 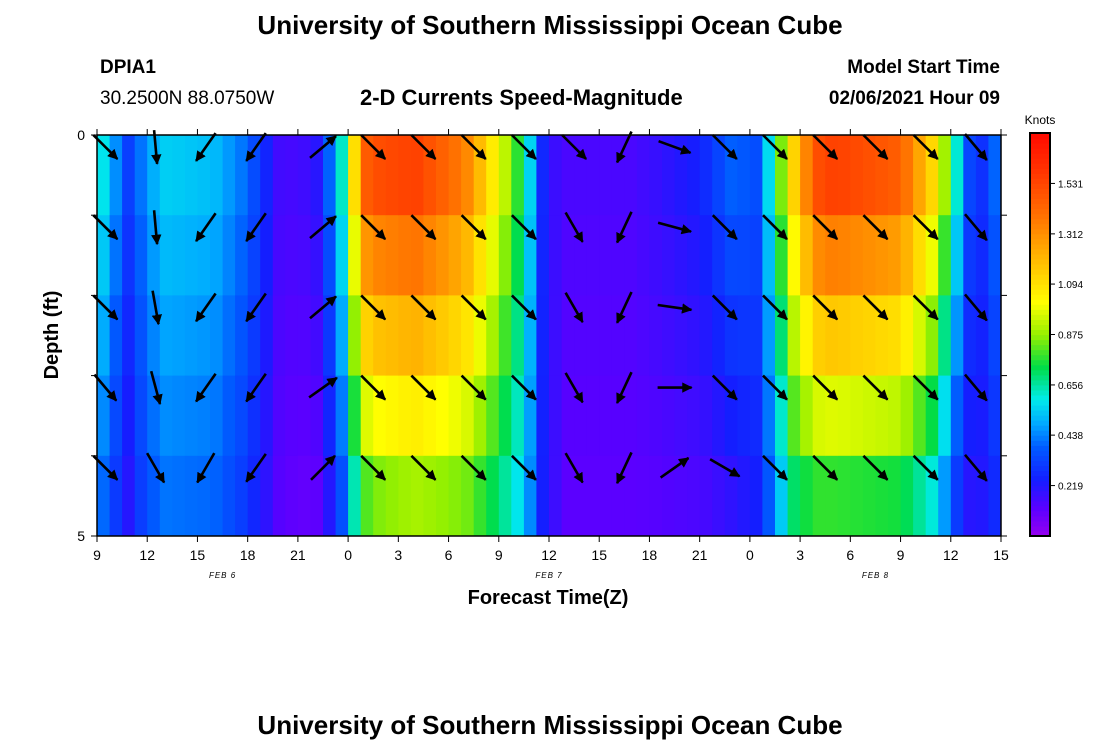 What do you see at coordinates (198, 555) in the screenshot?
I see `x-tick-label: 15` at bounding box center [198, 555].